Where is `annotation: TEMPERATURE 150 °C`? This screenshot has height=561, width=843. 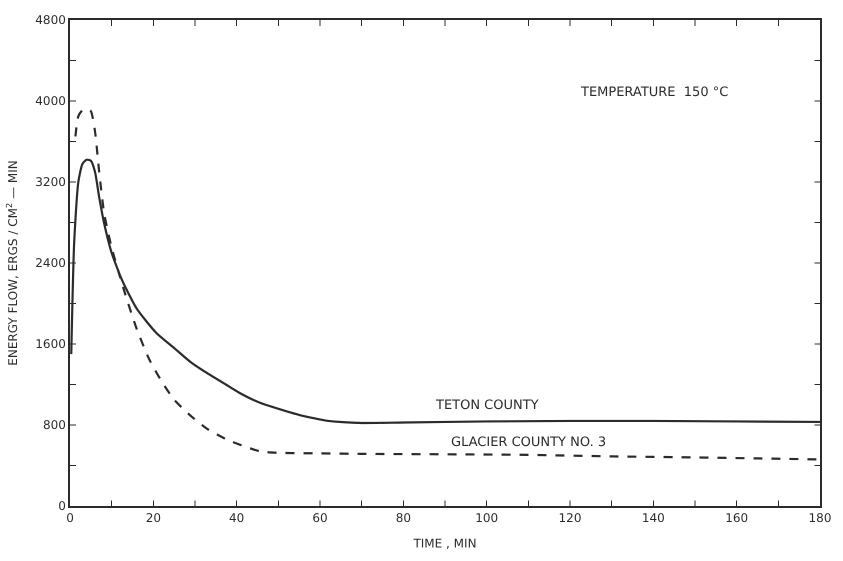
annotation: TEMPERATURE 150 °C is located at coordinates (654, 92).